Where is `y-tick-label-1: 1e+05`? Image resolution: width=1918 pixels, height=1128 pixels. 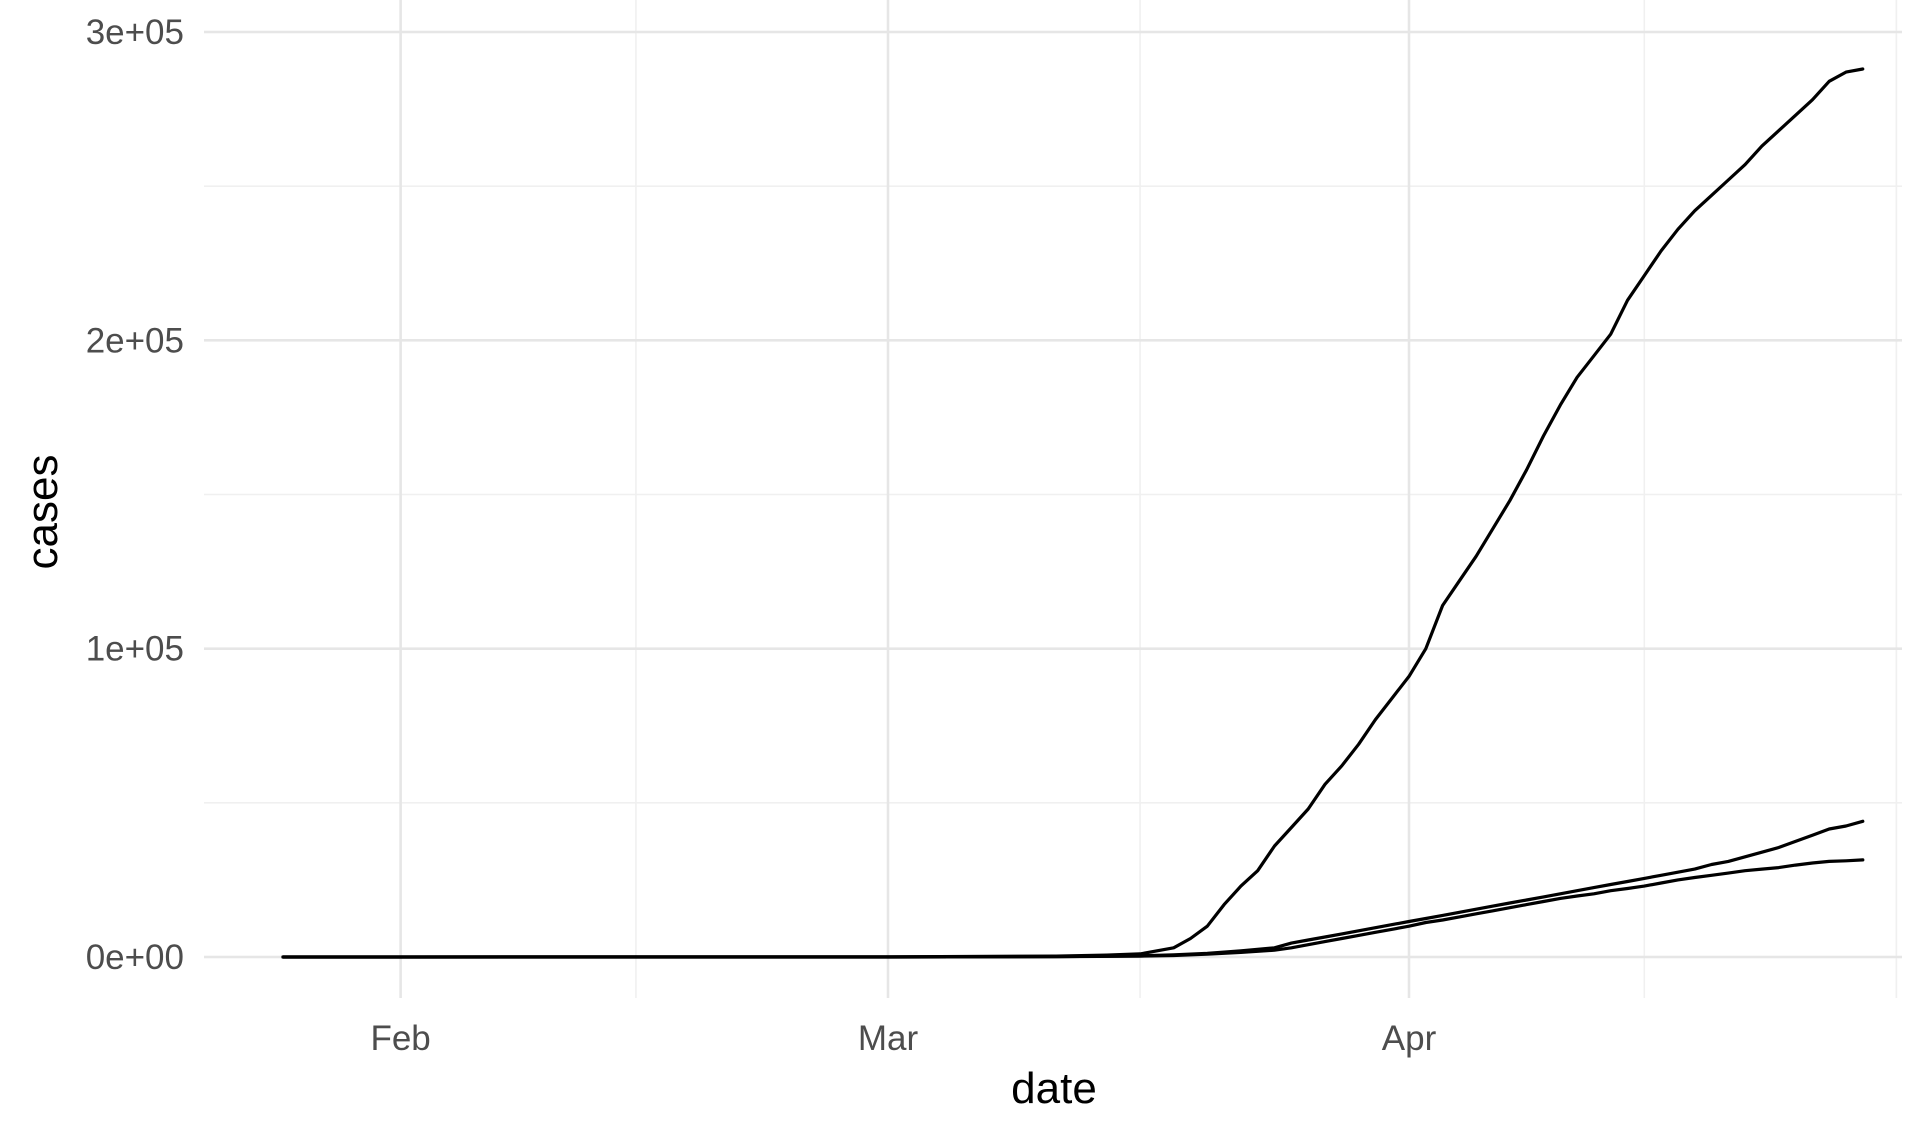 y-tick-label-1: 1e+05 is located at coordinates (135, 649).